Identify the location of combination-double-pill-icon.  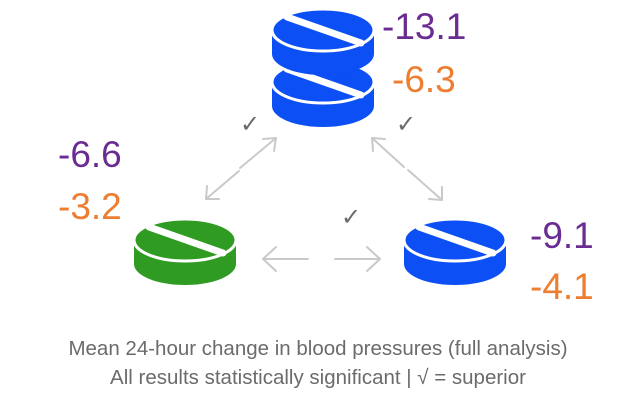
(323, 67).